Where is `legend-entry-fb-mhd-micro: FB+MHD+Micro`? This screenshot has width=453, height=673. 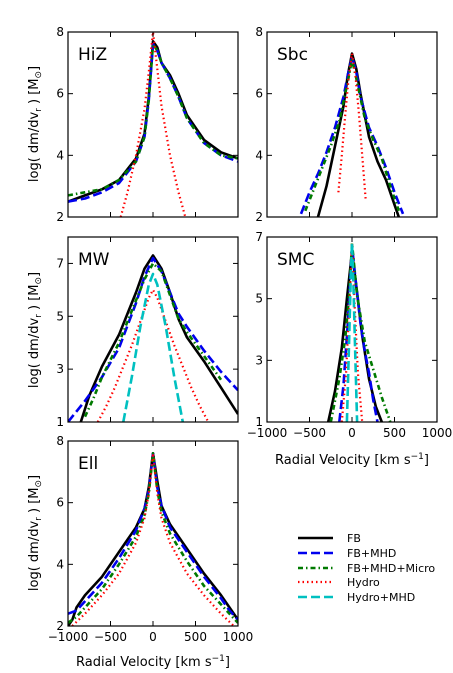
legend-entry-fb-mhd-micro: FB+MHD+Micro is located at coordinates (366, 568).